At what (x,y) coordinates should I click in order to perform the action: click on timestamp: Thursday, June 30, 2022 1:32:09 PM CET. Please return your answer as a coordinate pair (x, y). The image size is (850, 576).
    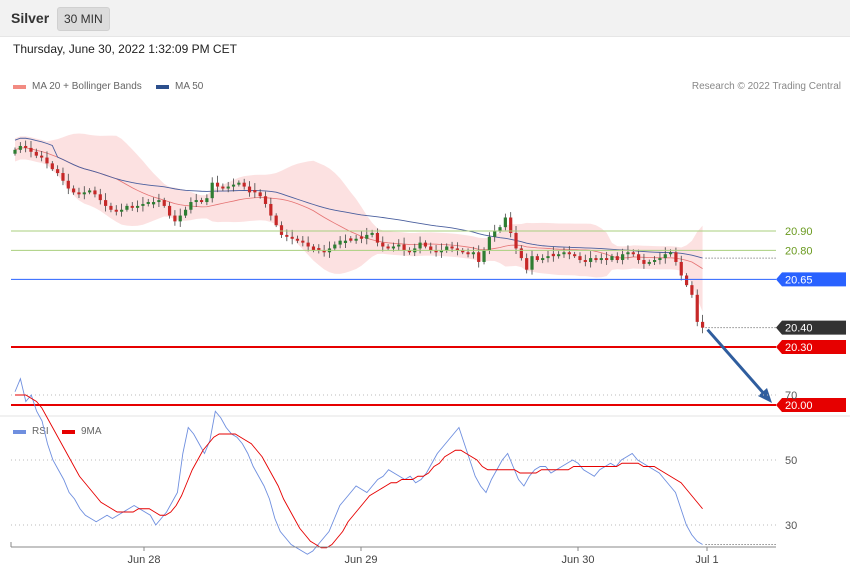
    Looking at the image, I should click on (125, 49).